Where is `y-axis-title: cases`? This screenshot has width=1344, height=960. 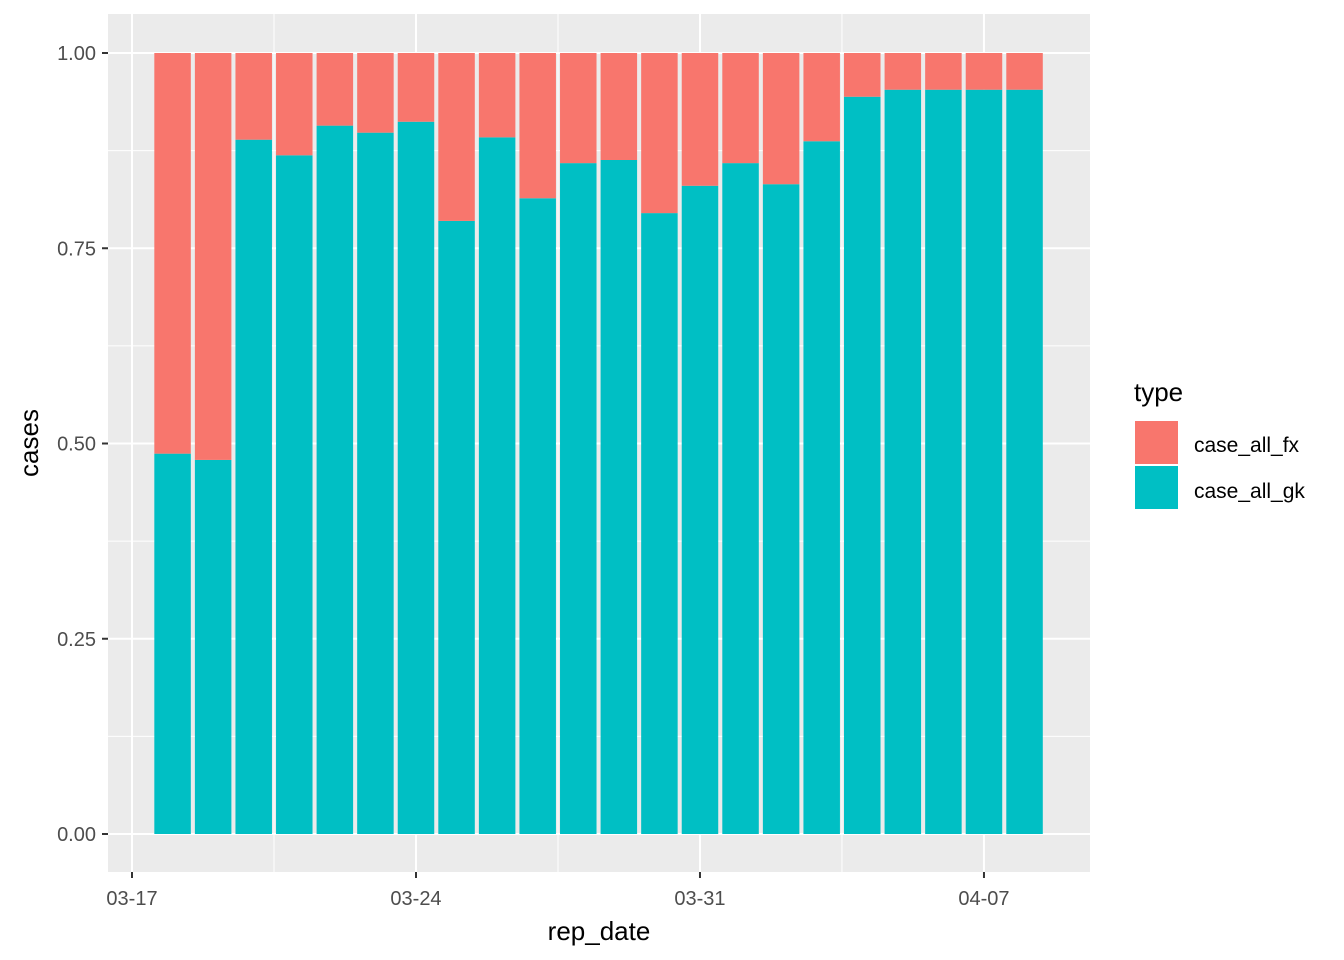
y-axis-title: cases is located at coordinates (29, 443).